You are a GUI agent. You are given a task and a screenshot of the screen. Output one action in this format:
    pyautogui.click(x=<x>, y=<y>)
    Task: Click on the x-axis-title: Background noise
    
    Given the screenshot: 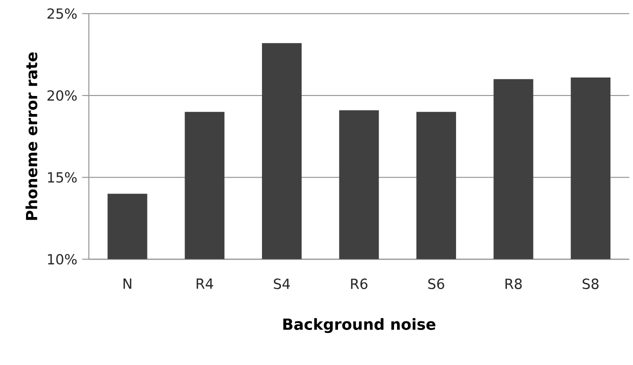 What is the action you would take?
    pyautogui.click(x=359, y=326)
    